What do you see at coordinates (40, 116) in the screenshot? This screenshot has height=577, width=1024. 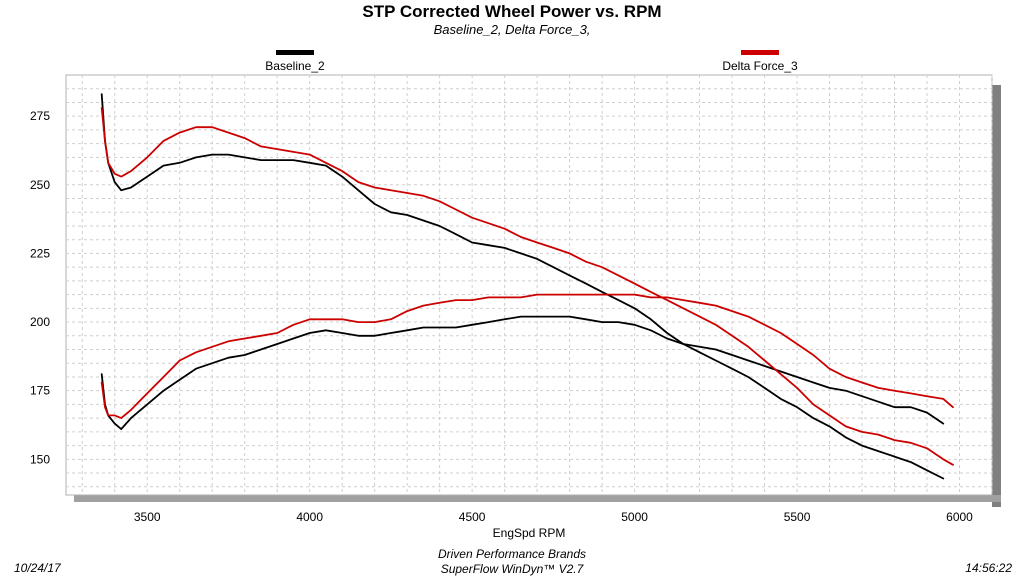 I see `y-tick-label: 275` at bounding box center [40, 116].